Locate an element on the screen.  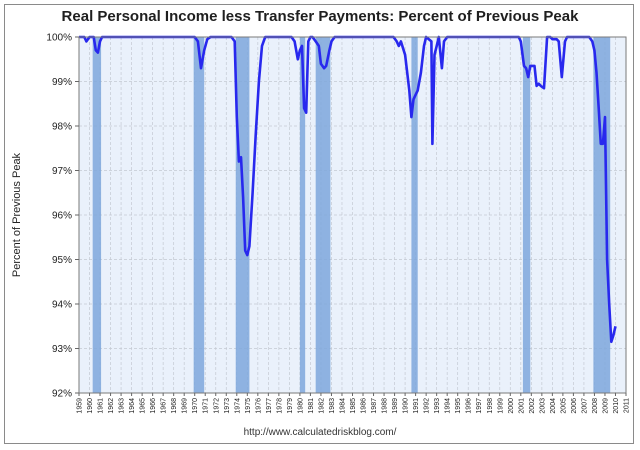
y-tick-label: 97% is located at coordinates (62, 171).